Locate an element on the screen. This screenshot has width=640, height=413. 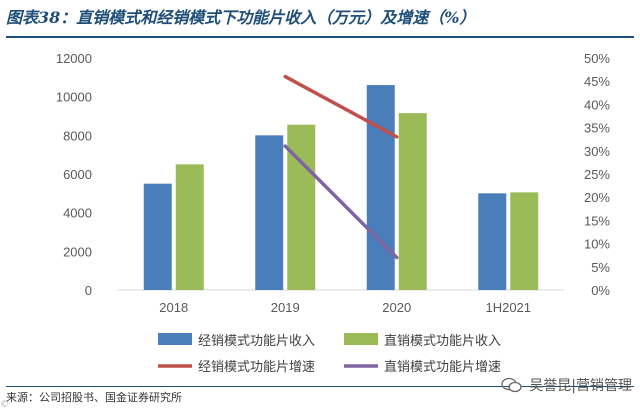
x-tick-label: 2020 is located at coordinates (396, 307).